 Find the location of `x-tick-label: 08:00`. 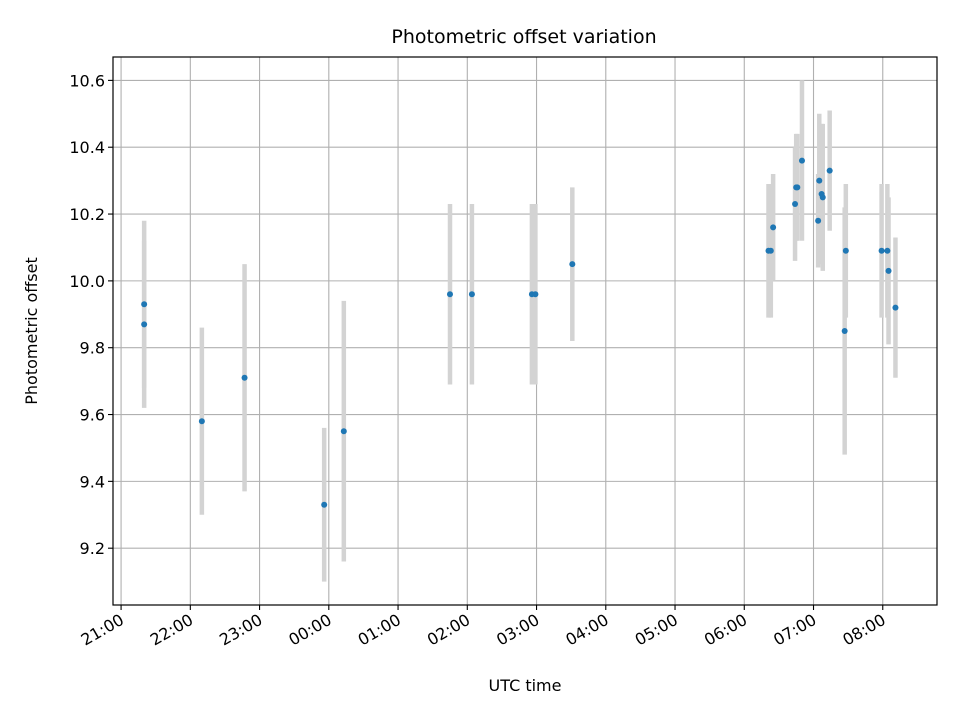

x-tick-label: 08:00 is located at coordinates (863, 630).